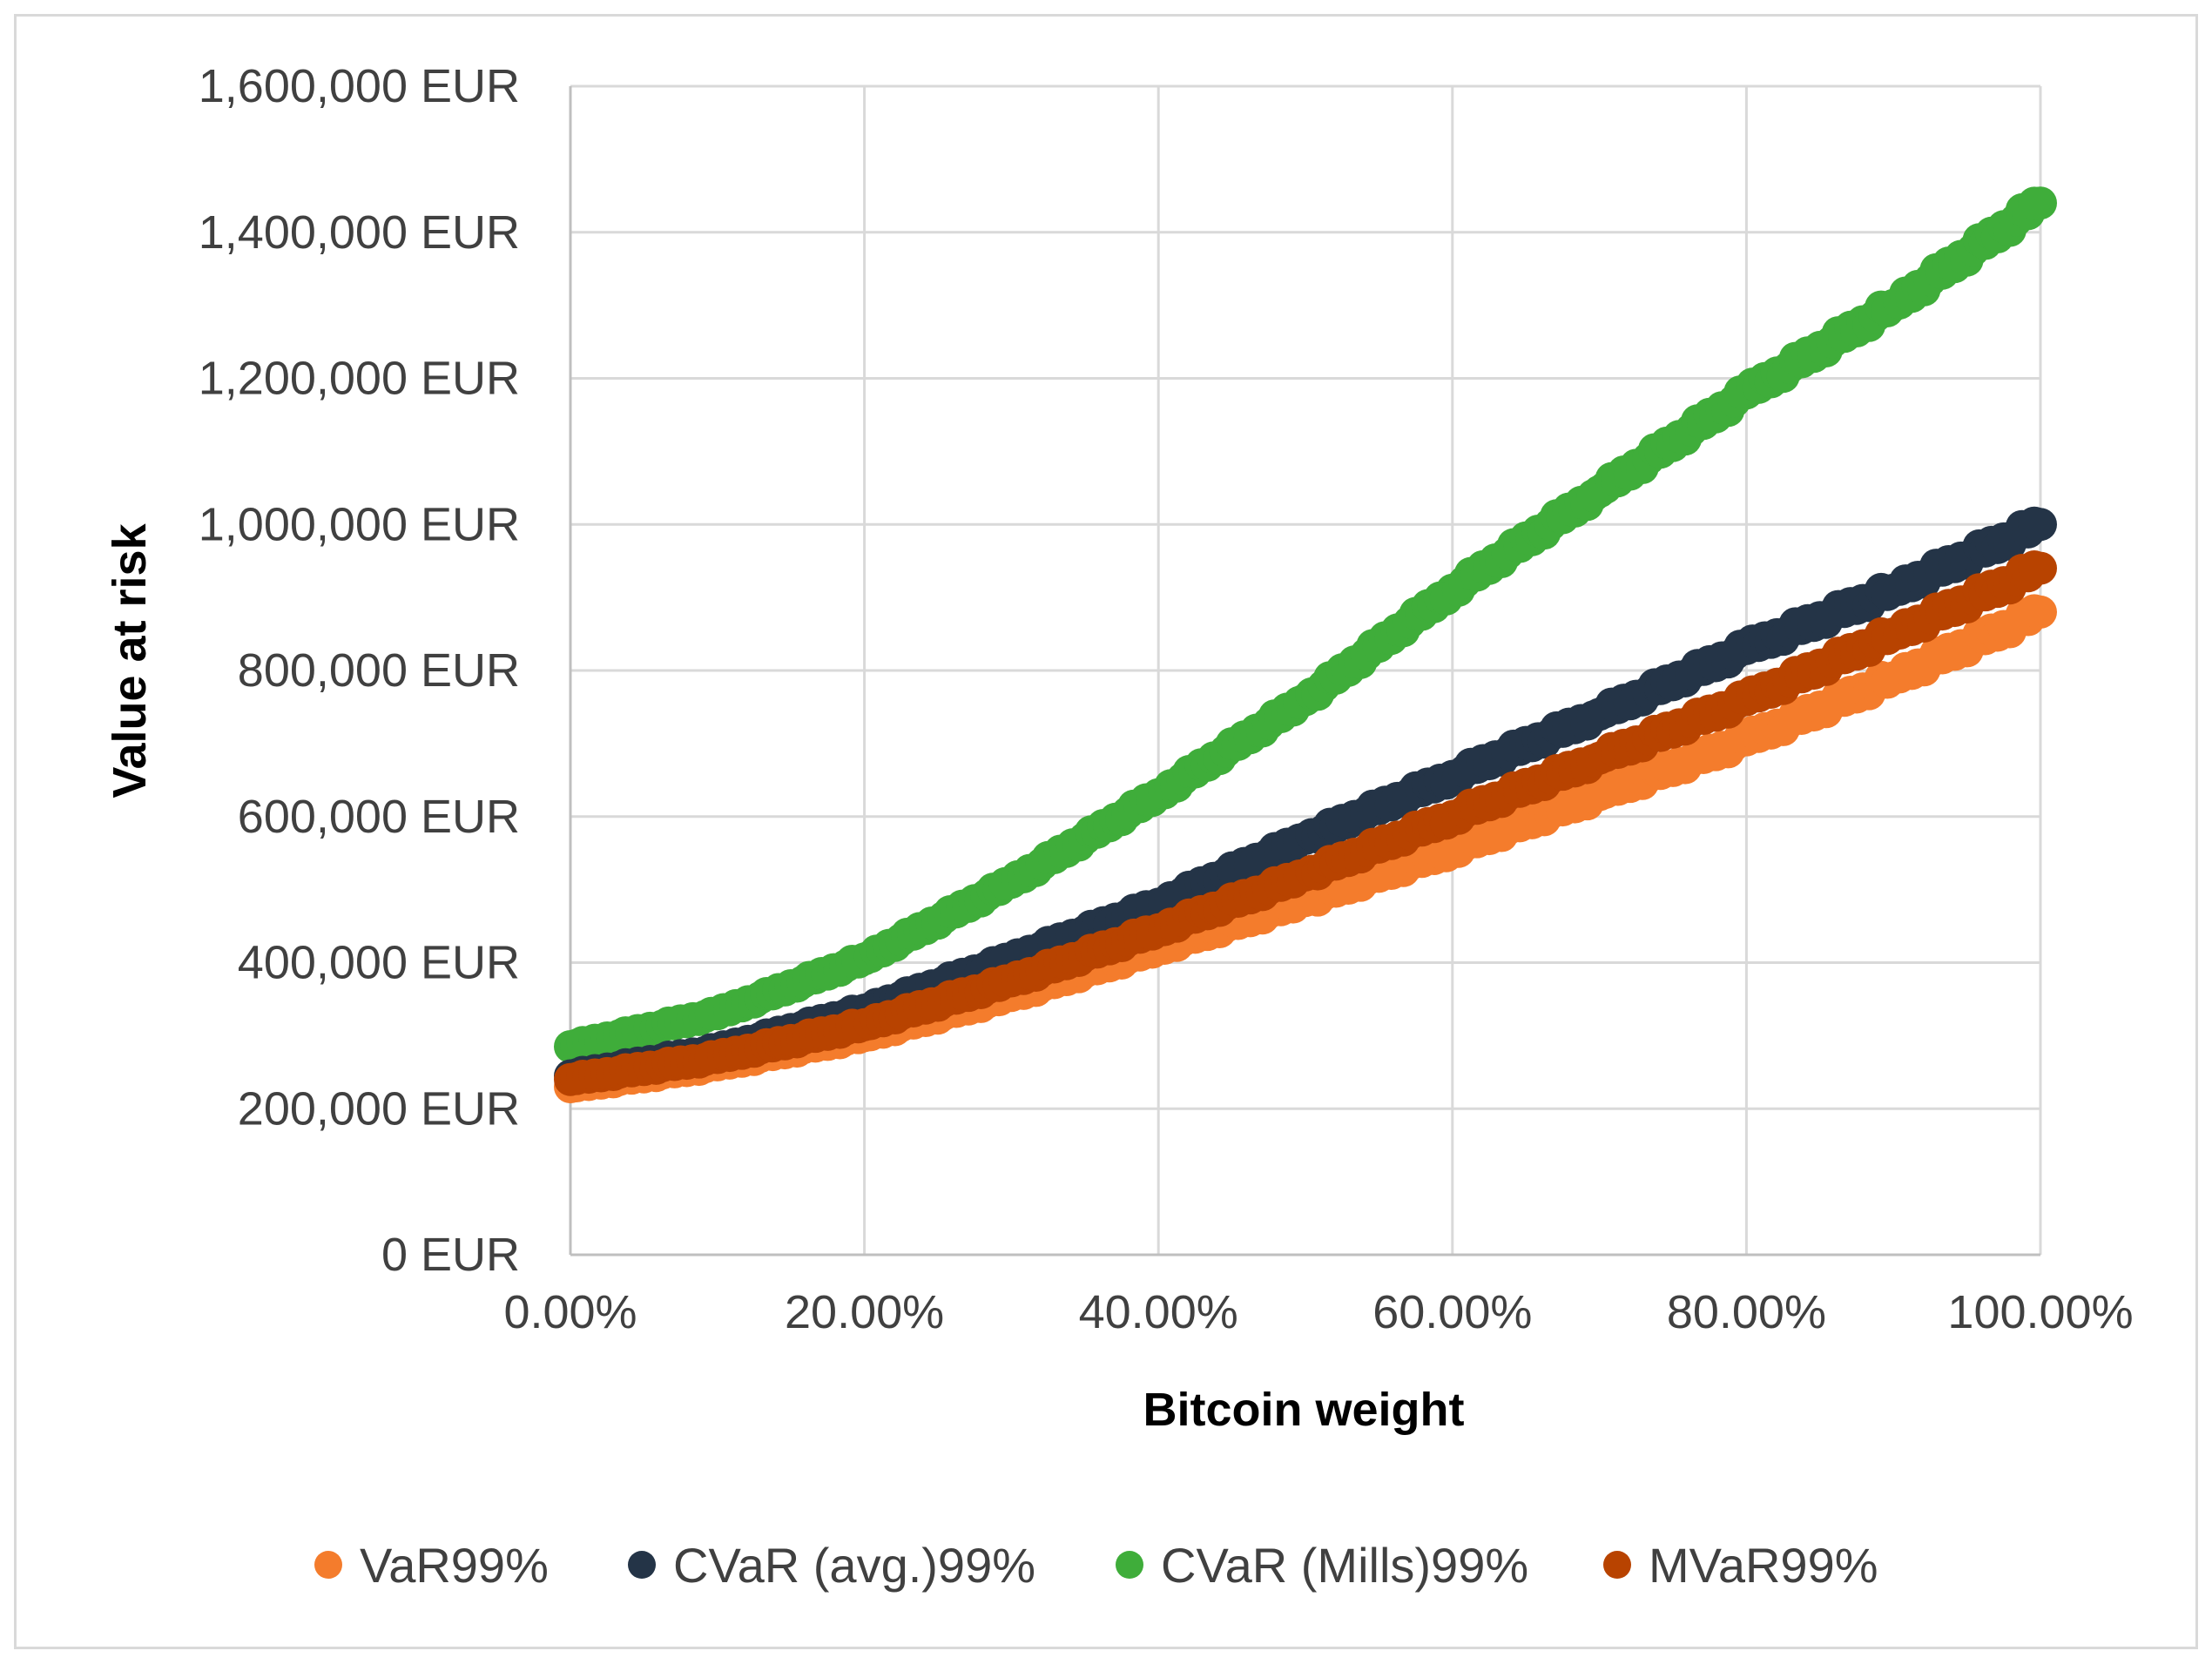 Image resolution: width=2212 pixels, height=1671 pixels. Describe the element at coordinates (379, 817) in the screenshot. I see `y-tick-label: 600,000 EUR` at that location.